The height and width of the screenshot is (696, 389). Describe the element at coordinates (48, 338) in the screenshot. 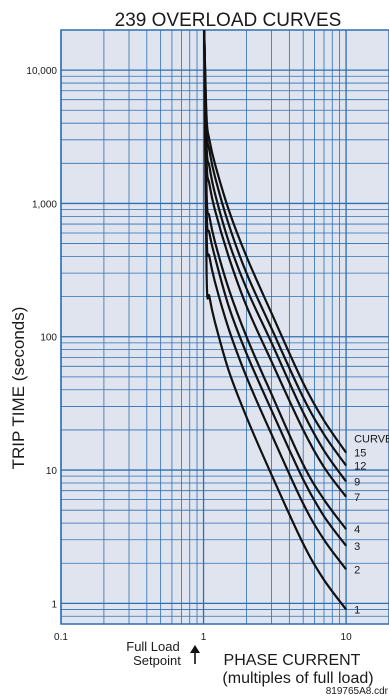

I see `y-tick-label: 100` at that location.